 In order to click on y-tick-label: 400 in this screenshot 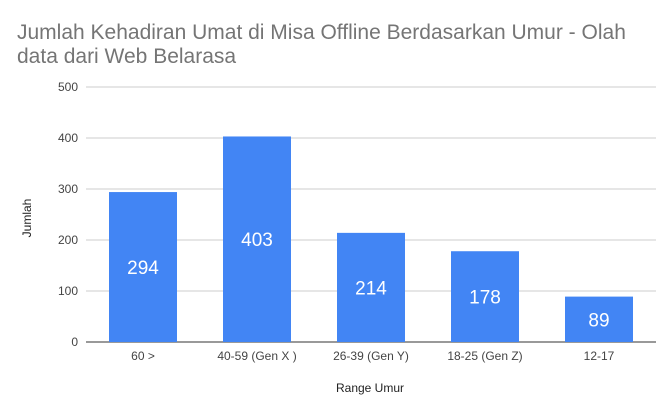, I will do `click(68, 138)`.